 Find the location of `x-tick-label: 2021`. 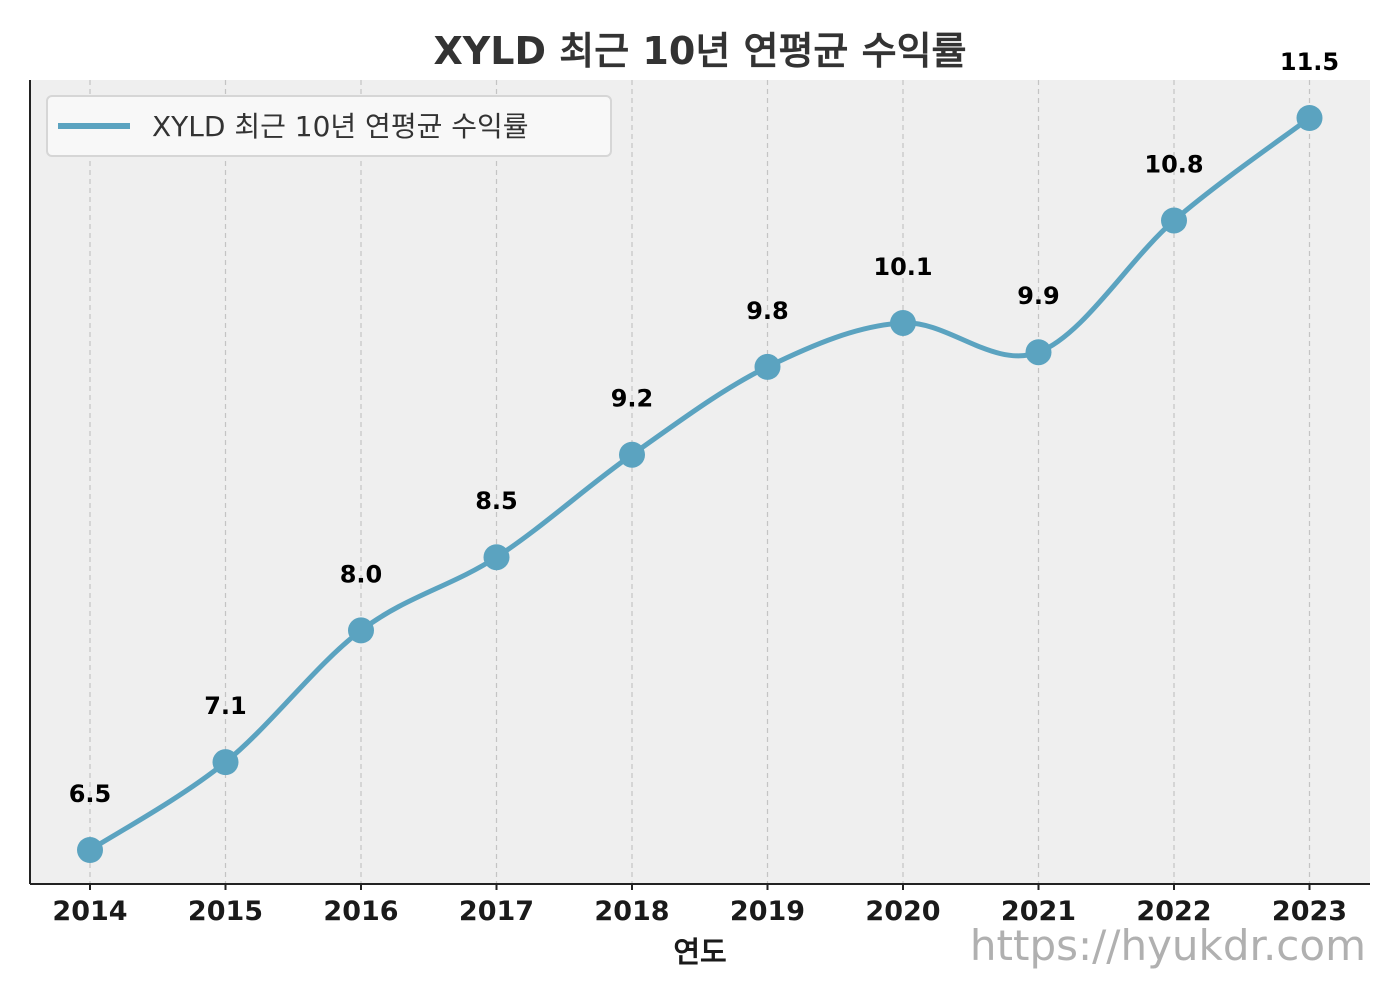

x-tick-label: 2021 is located at coordinates (1038, 911).